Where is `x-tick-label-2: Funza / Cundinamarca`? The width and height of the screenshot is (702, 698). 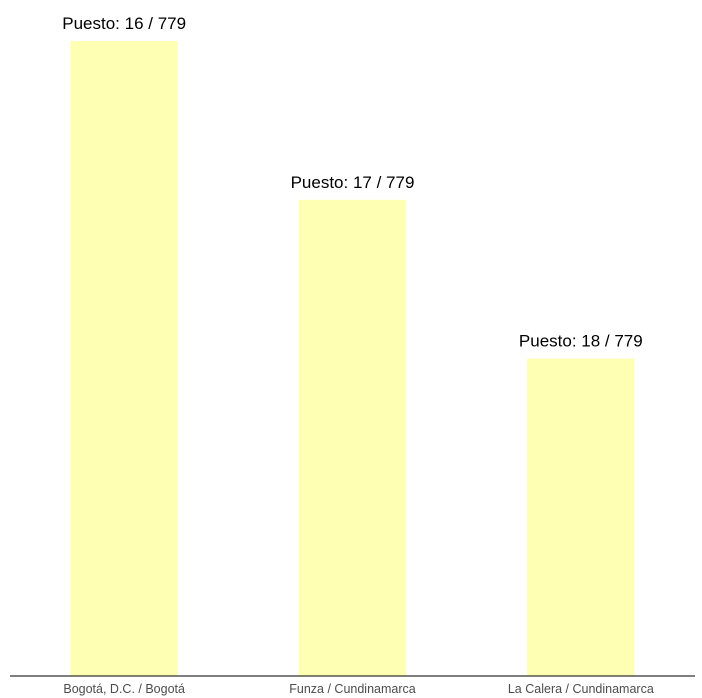
x-tick-label-2: Funza / Cundinamarca is located at coordinates (352, 689).